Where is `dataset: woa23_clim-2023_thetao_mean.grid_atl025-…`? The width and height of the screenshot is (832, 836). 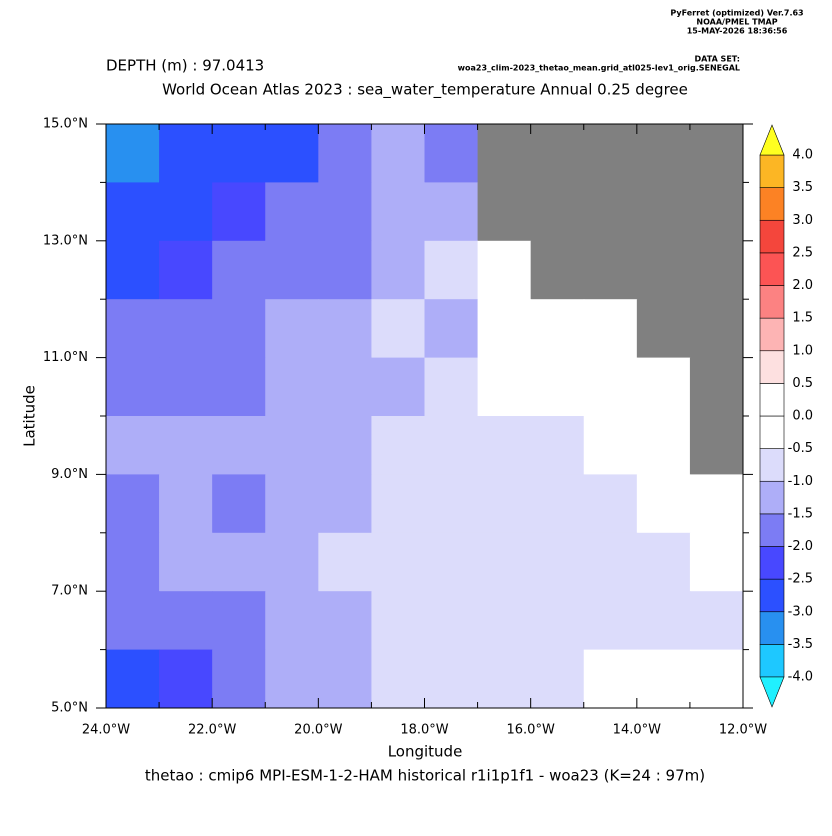
dataset: woa23_clim-2023_thetao_mean.grid_atl025-… is located at coordinates (599, 68).